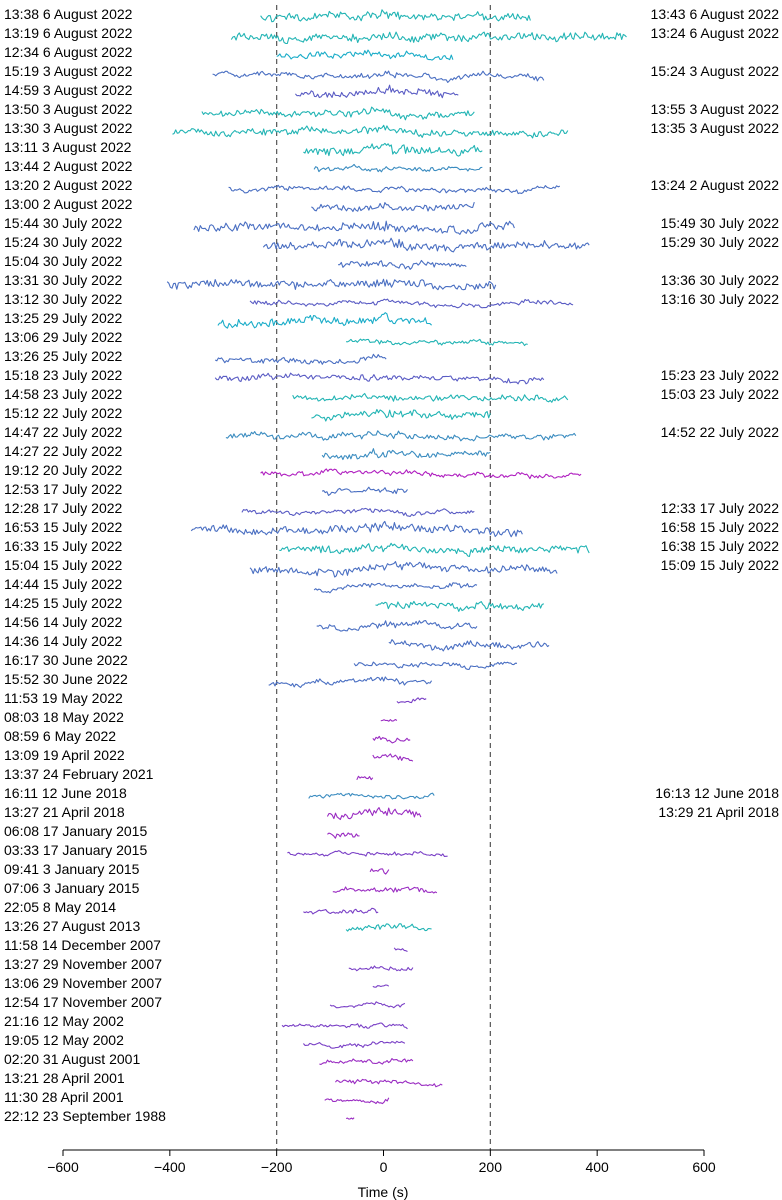 This screenshot has width=782, height=1200. Describe the element at coordinates (717, 793) in the screenshot. I see `right-label-41: 16:13 12 June 2018` at that location.